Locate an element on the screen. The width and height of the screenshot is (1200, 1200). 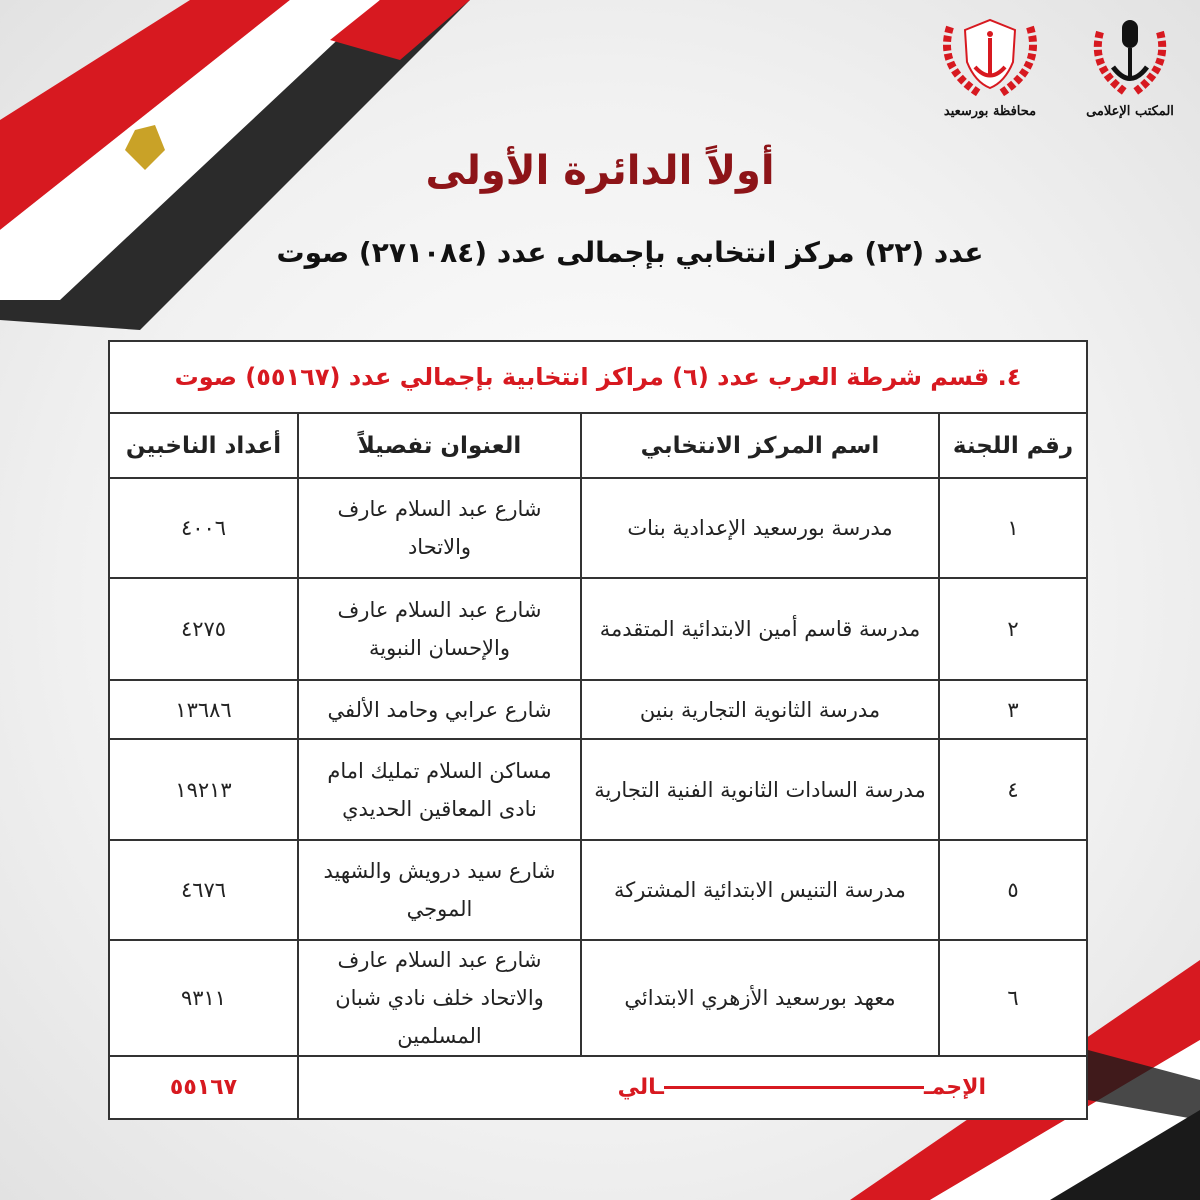
address-cell: شارع سيد درويش والشهيد الموجي is located at coordinates (439, 890).